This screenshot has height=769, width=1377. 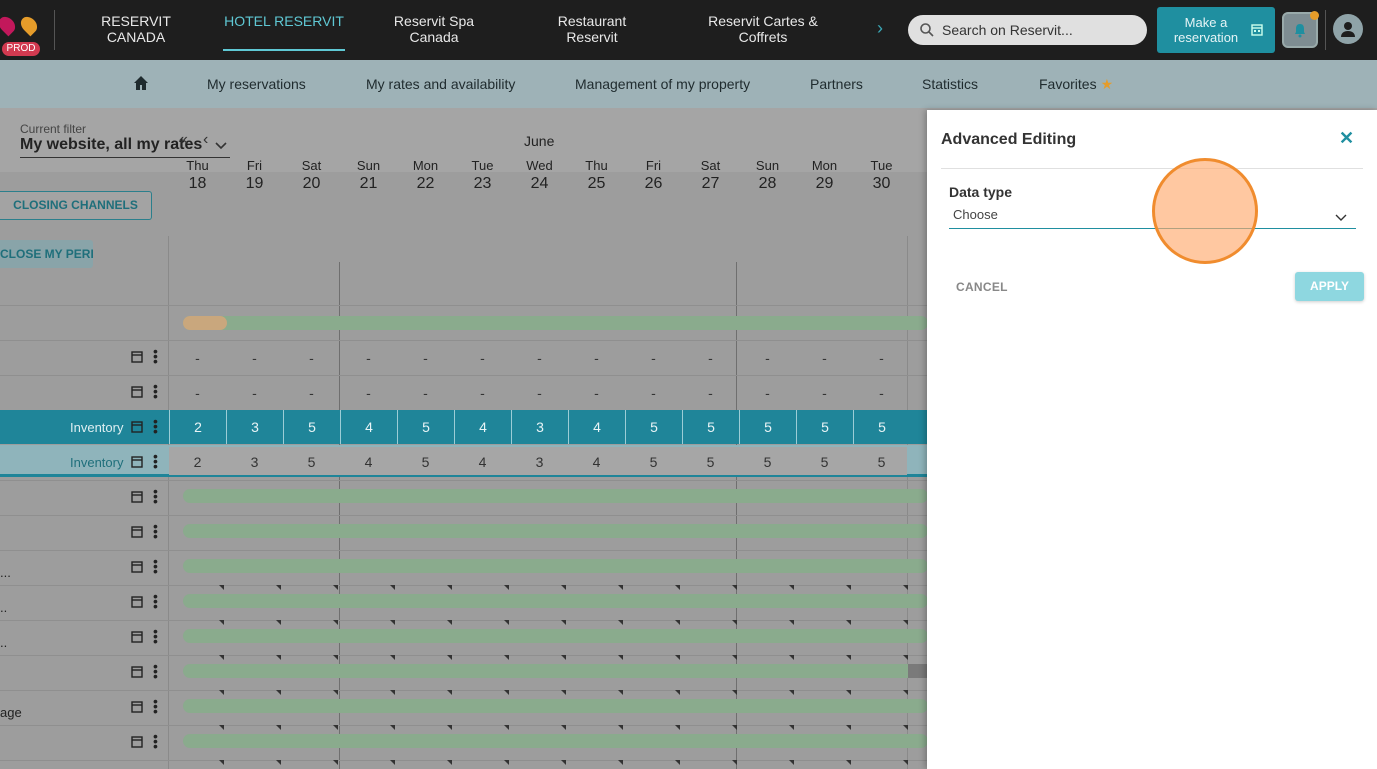 I want to click on subnav-favorites: Favorites ★, so click(x=1076, y=84).